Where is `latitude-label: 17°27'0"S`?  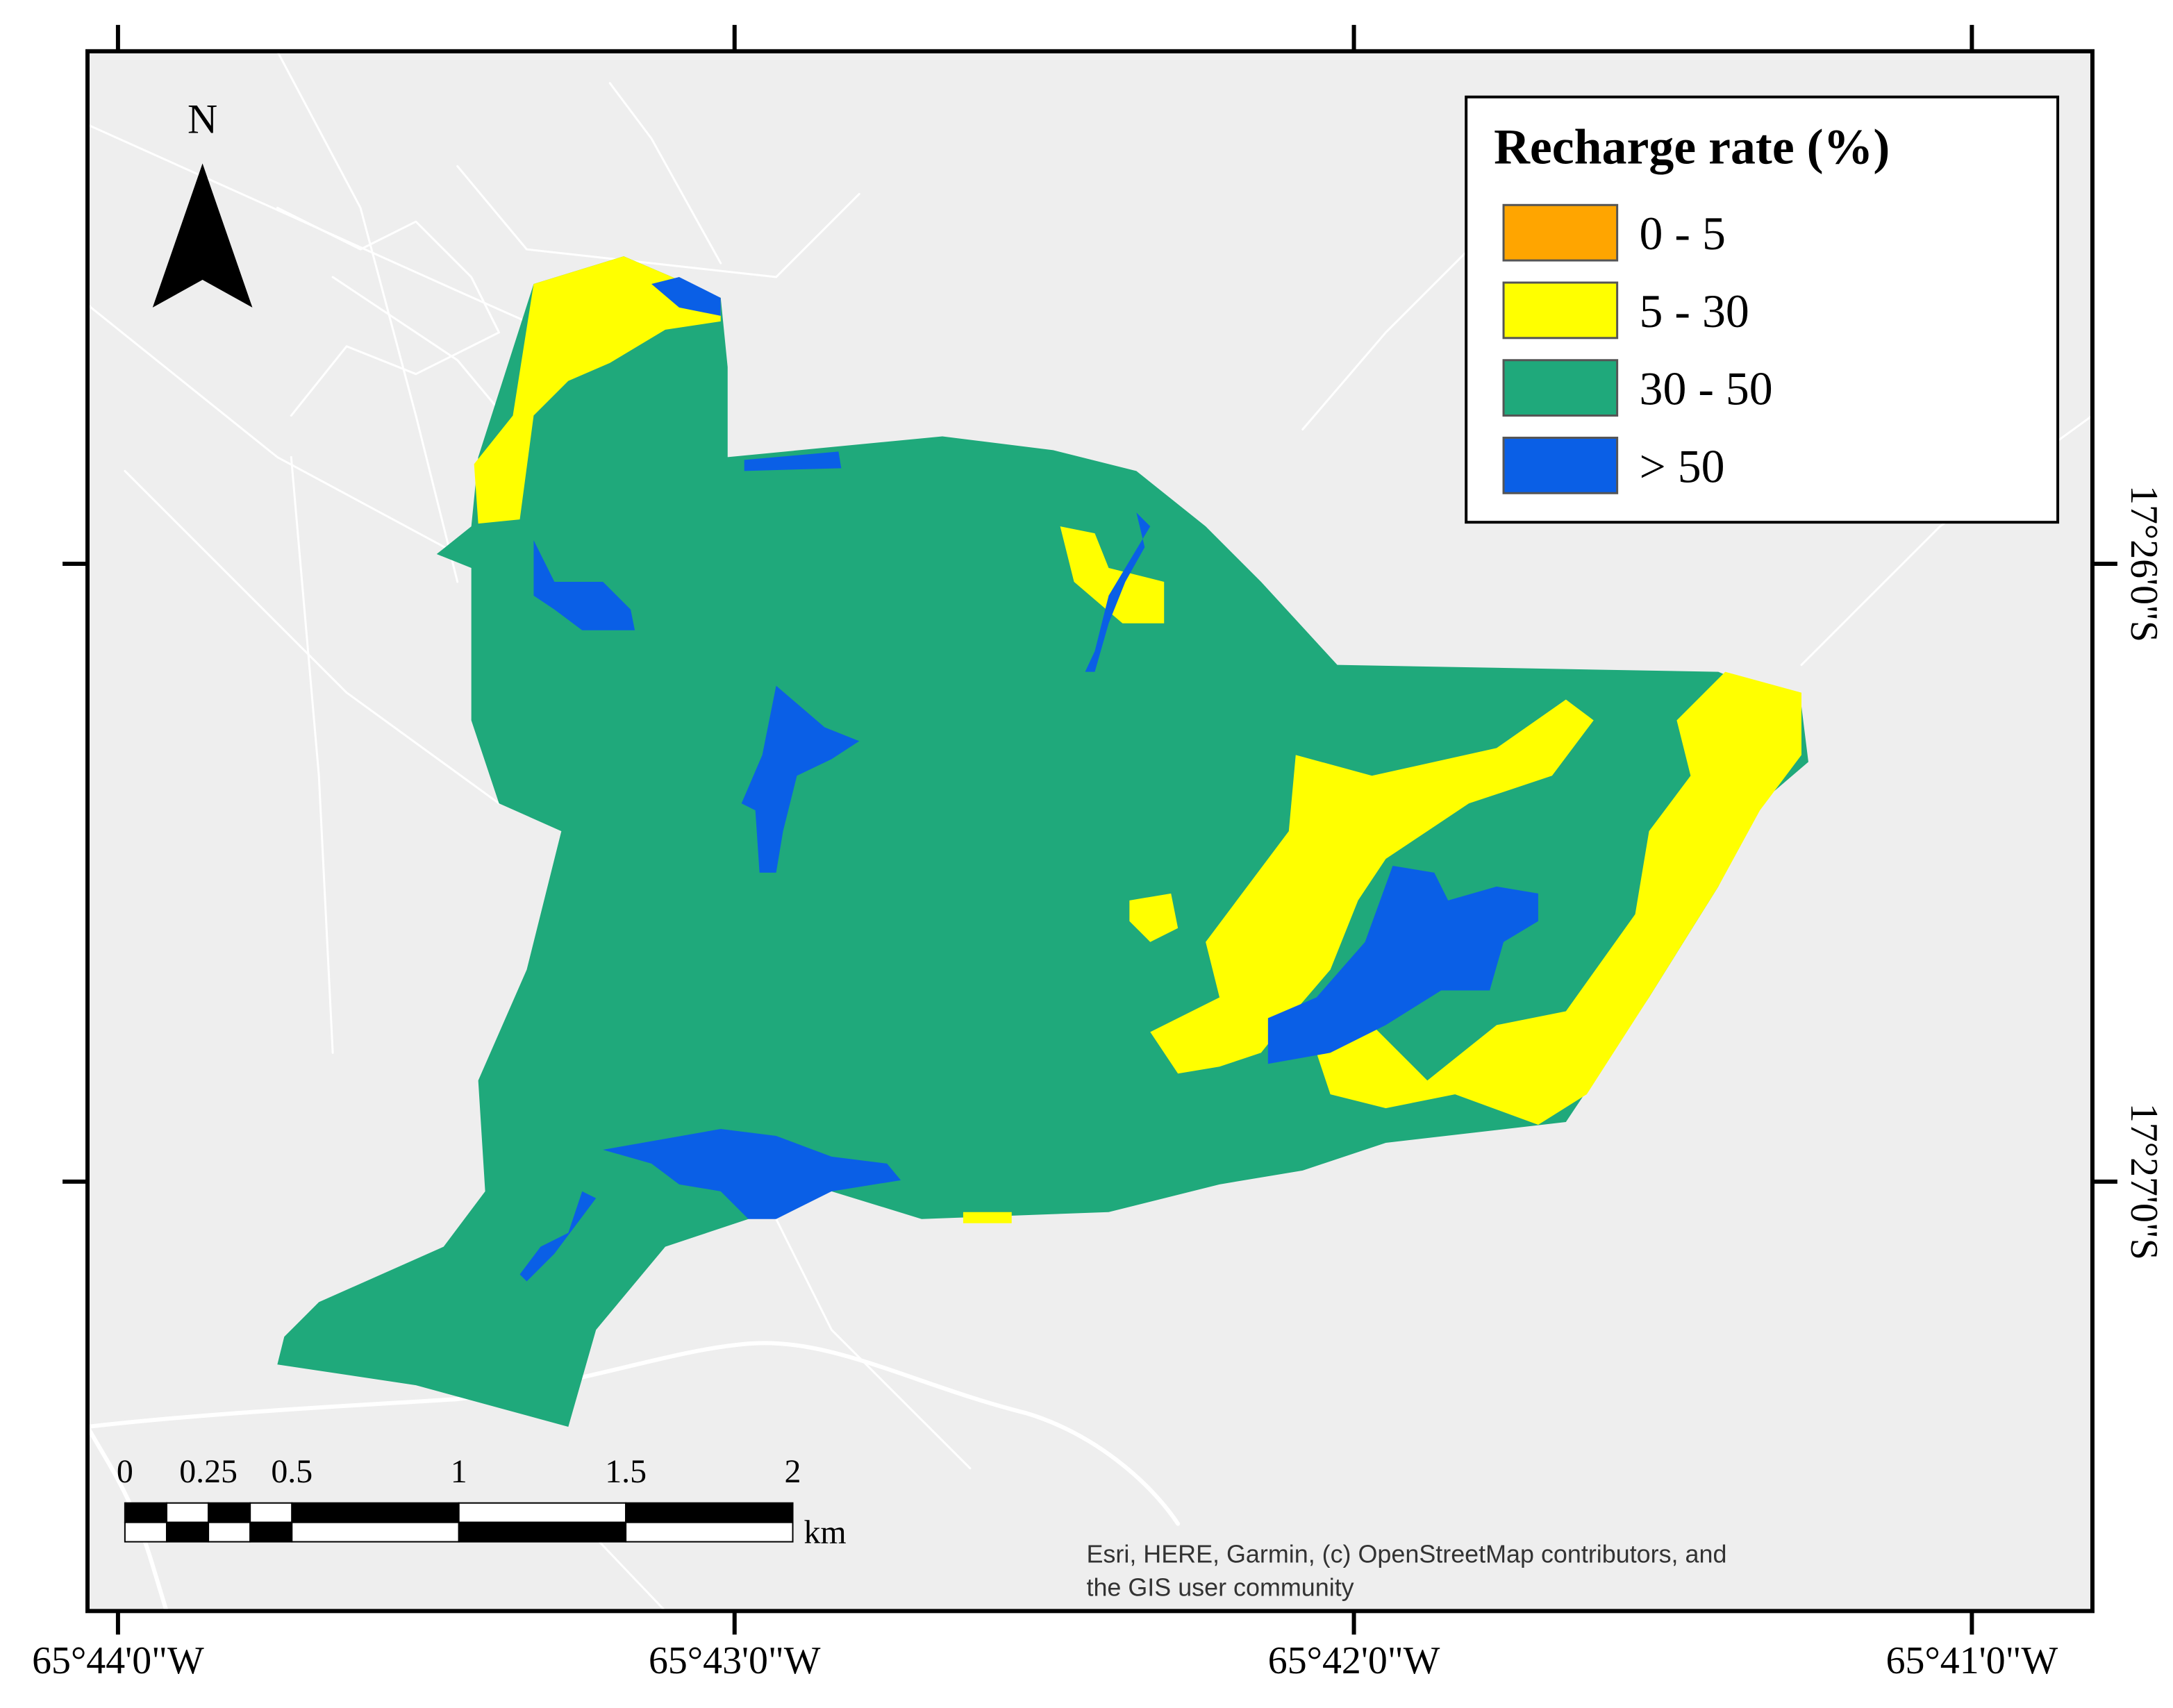 latitude-label: 17°27'0"S is located at coordinates (2143, 1181).